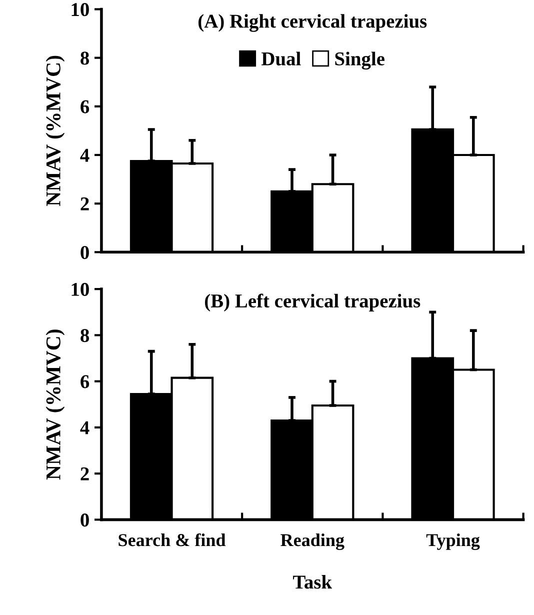 Image resolution: width=534 pixels, height=615 pixels. I want to click on legend-label: Dual, so click(281, 59).